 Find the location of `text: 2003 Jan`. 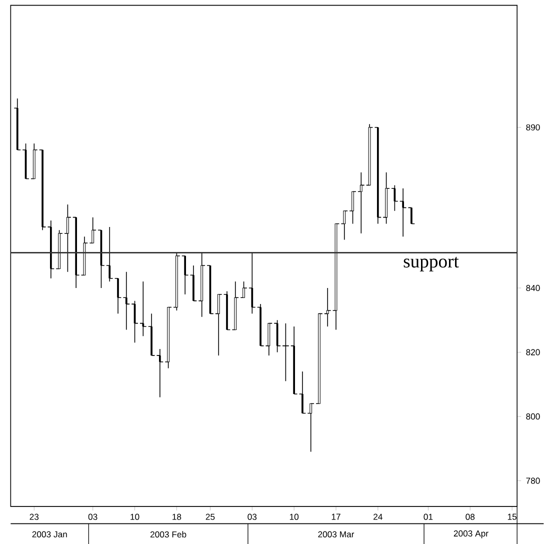

text: 2003 Jan is located at coordinates (49, 534).